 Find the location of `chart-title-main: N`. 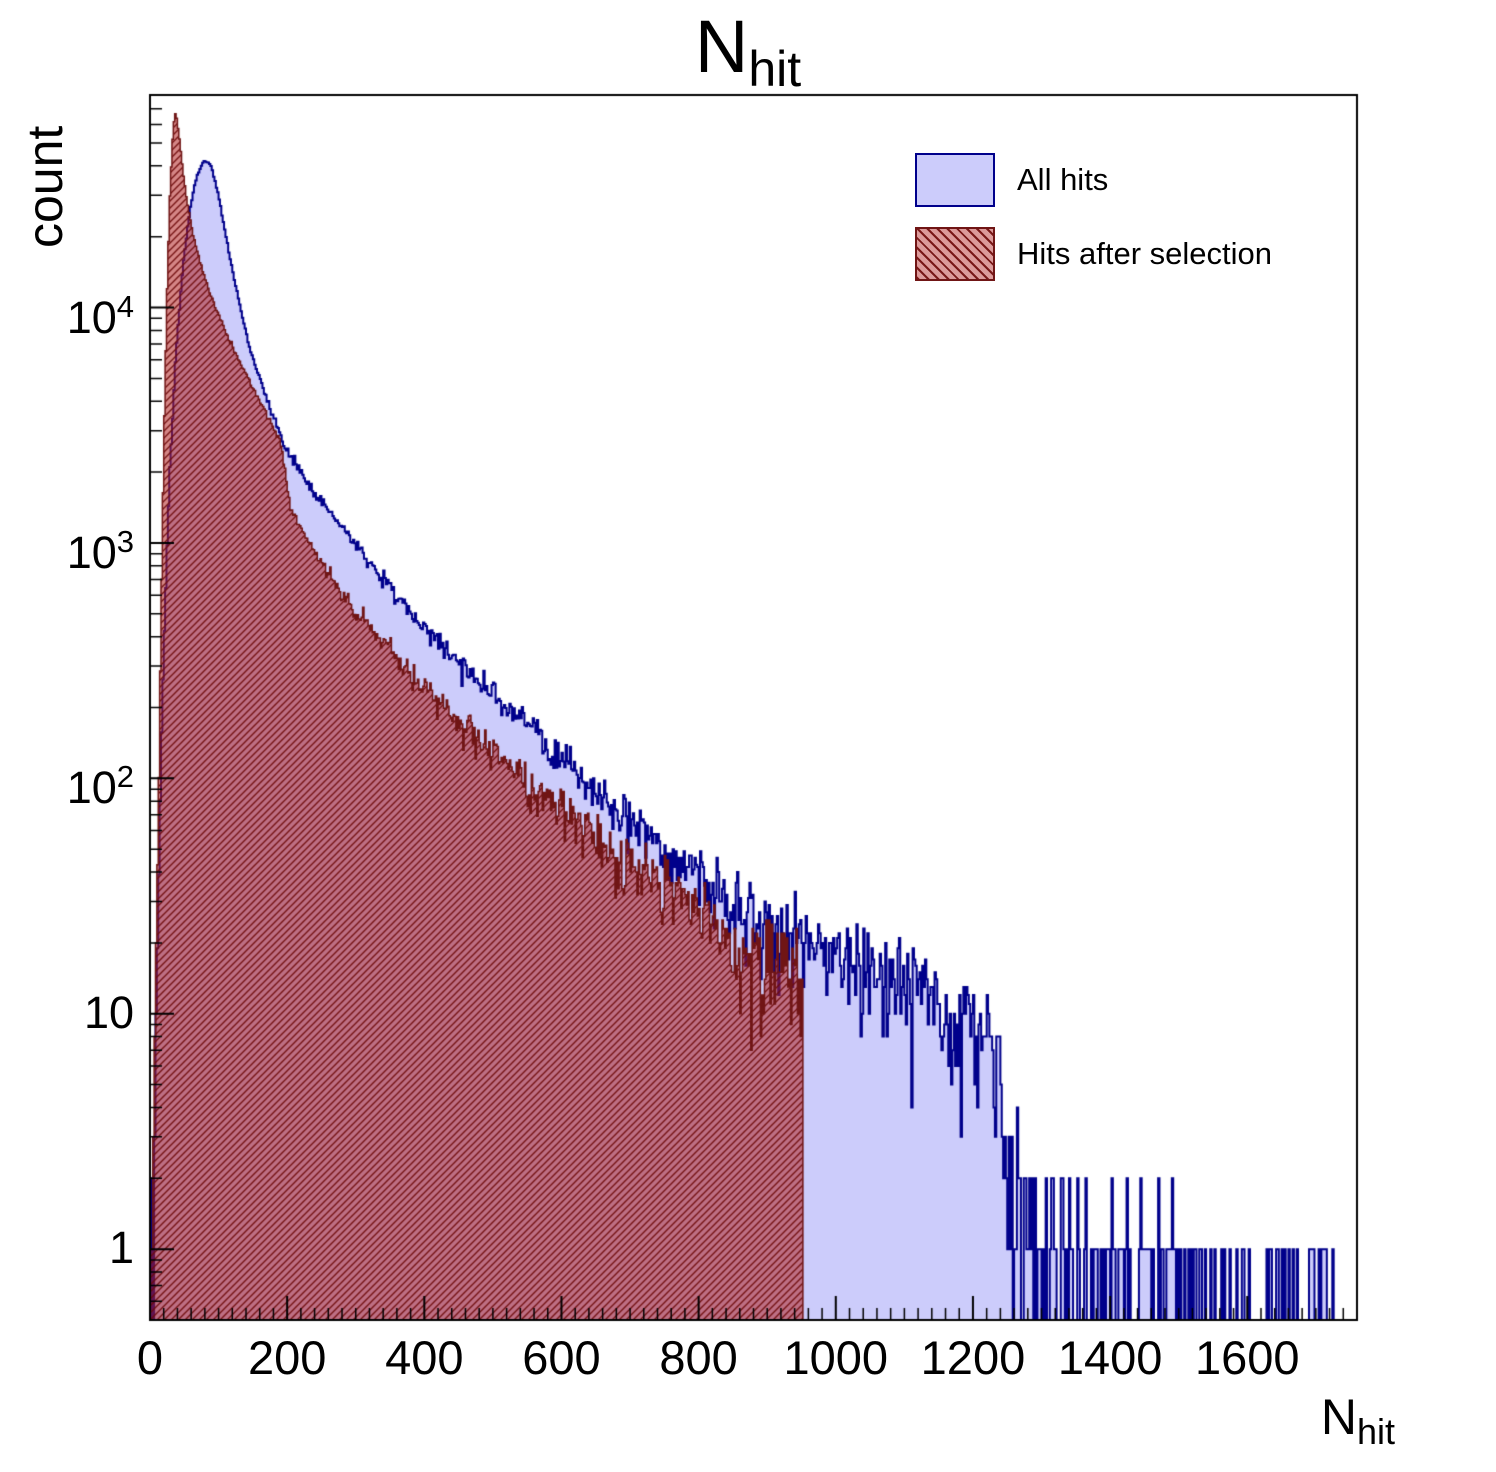

chart-title-main: N is located at coordinates (721, 46).